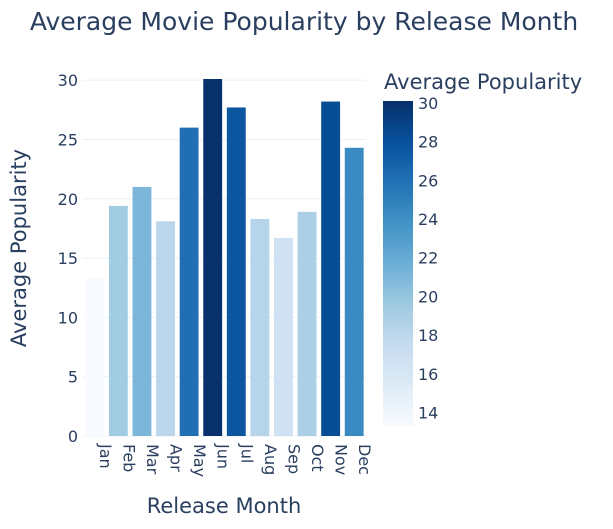 The height and width of the screenshot is (529, 613). I want to click on bar-may, so click(189, 282).